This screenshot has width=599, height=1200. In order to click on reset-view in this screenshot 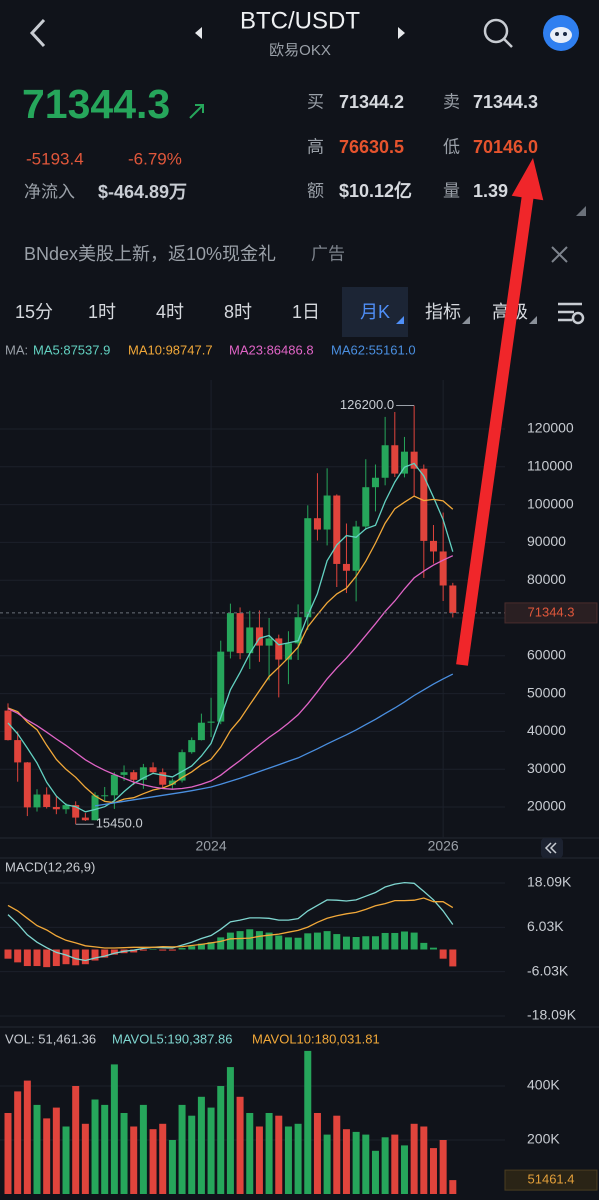, I will do `click(552, 848)`.